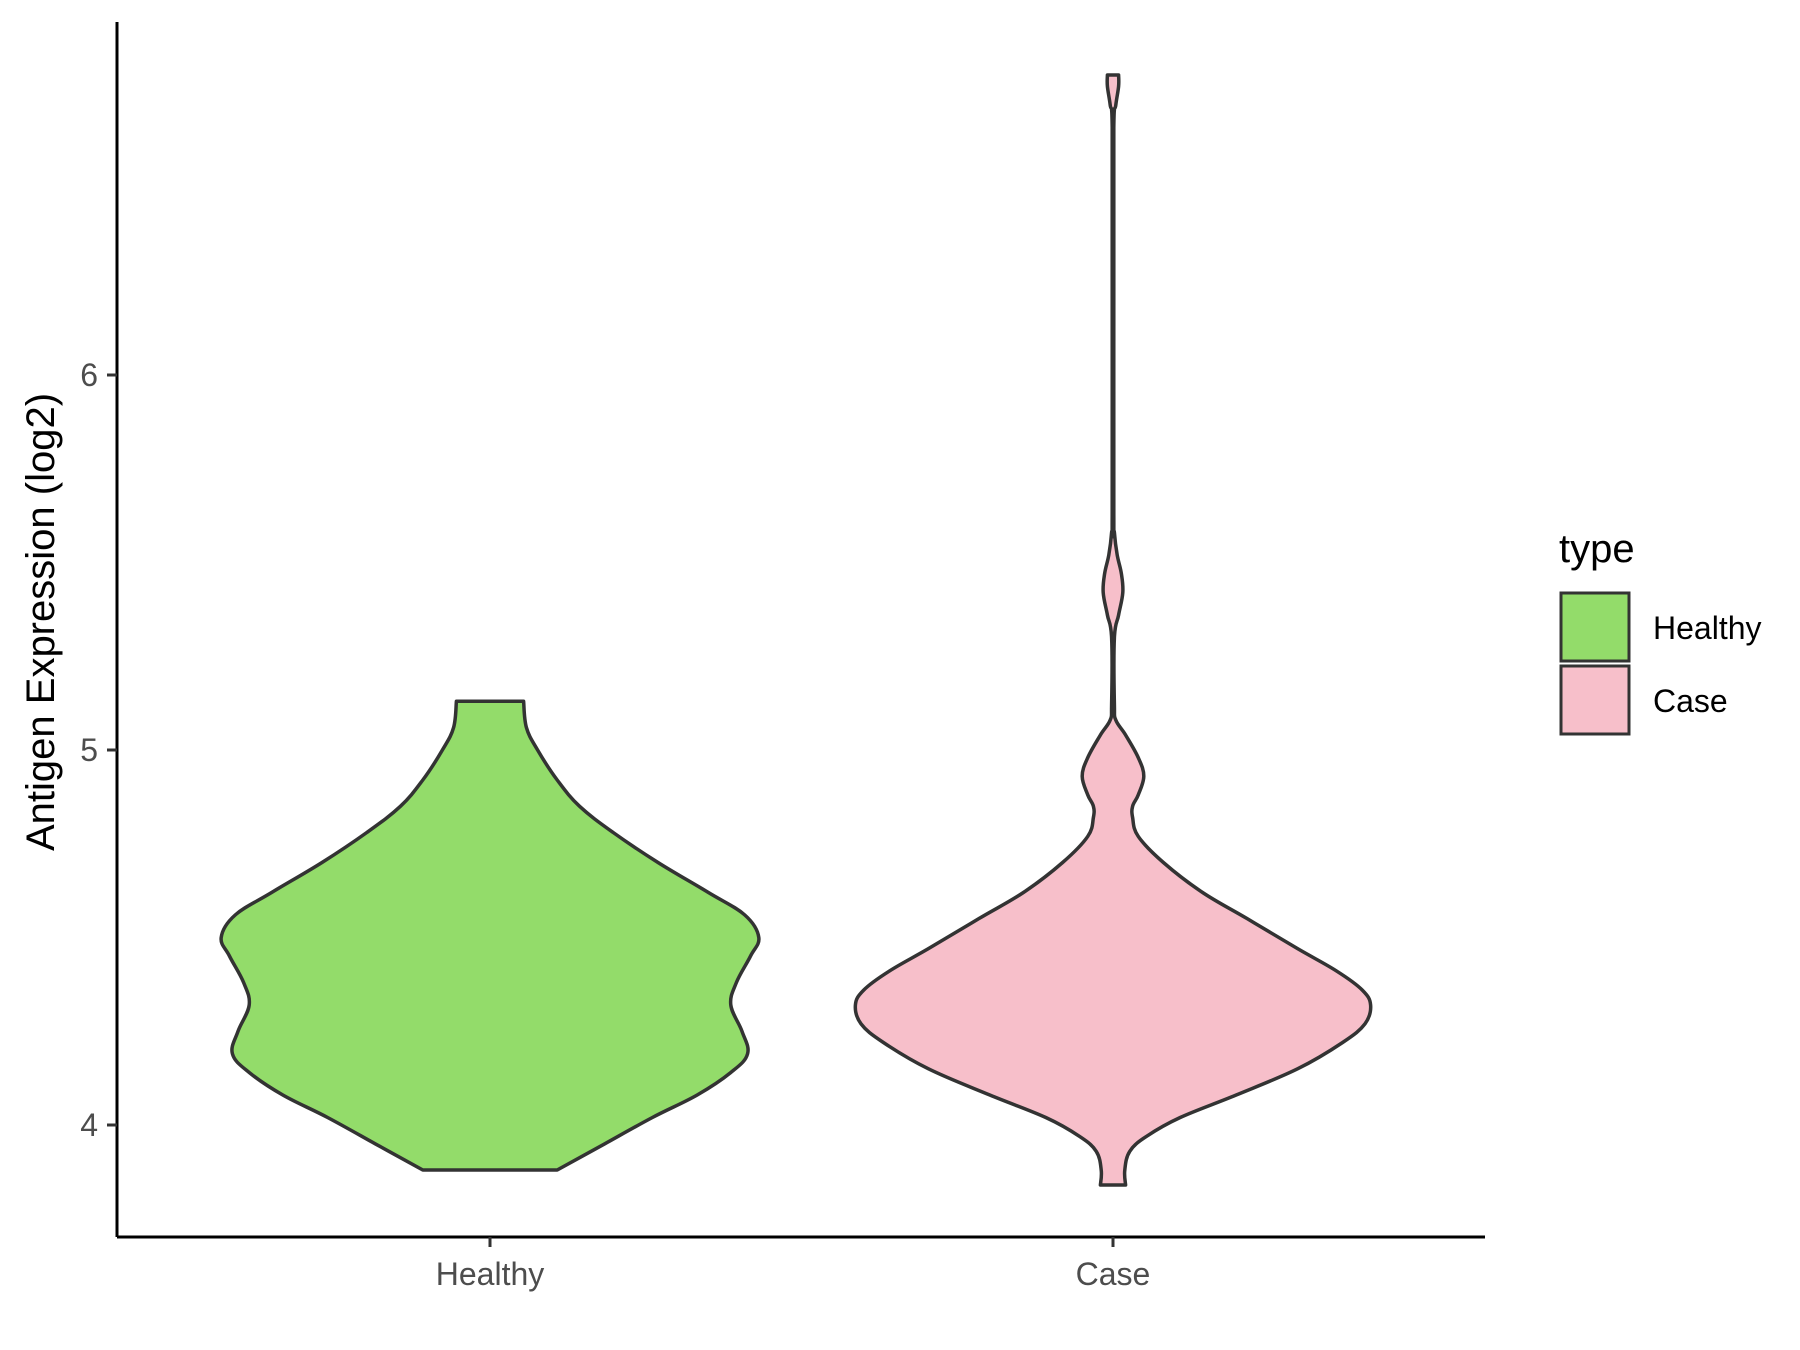 The height and width of the screenshot is (1350, 1800). Describe the element at coordinates (1595, 627) in the screenshot. I see `legend-swatch-healthy` at that location.